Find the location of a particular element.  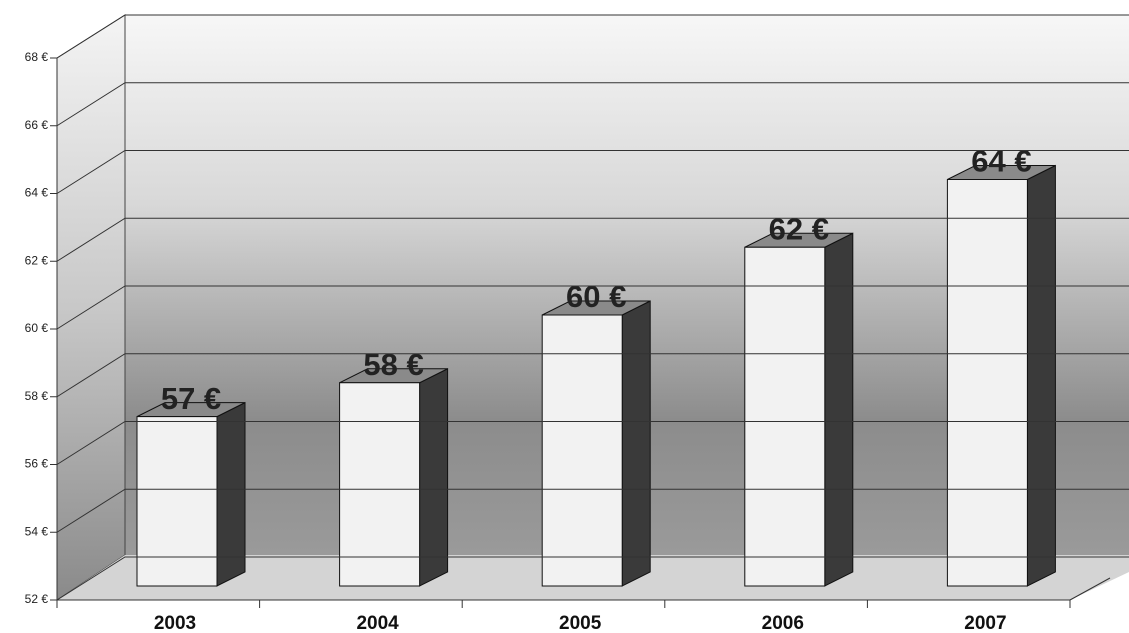

y-tick-label: 54 € is located at coordinates (37, 531).